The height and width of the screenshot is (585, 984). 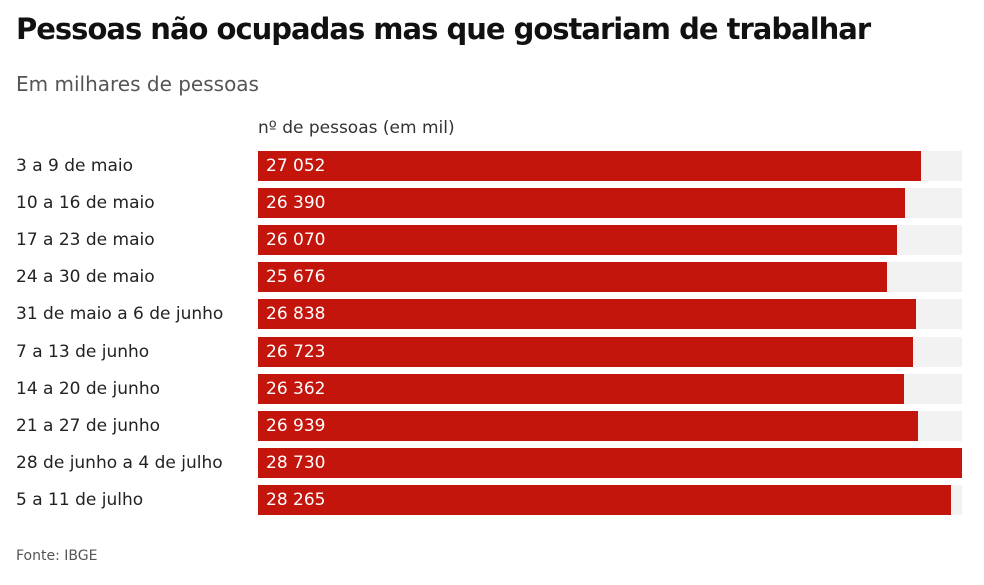 What do you see at coordinates (85, 240) in the screenshot?
I see `category-label: 17 a 23 de maio` at bounding box center [85, 240].